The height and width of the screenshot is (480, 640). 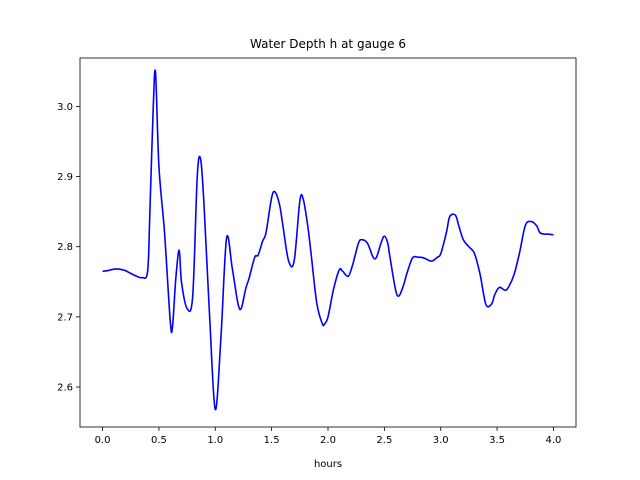 What do you see at coordinates (272, 440) in the screenshot?
I see `x-tick-label: 1.5` at bounding box center [272, 440].